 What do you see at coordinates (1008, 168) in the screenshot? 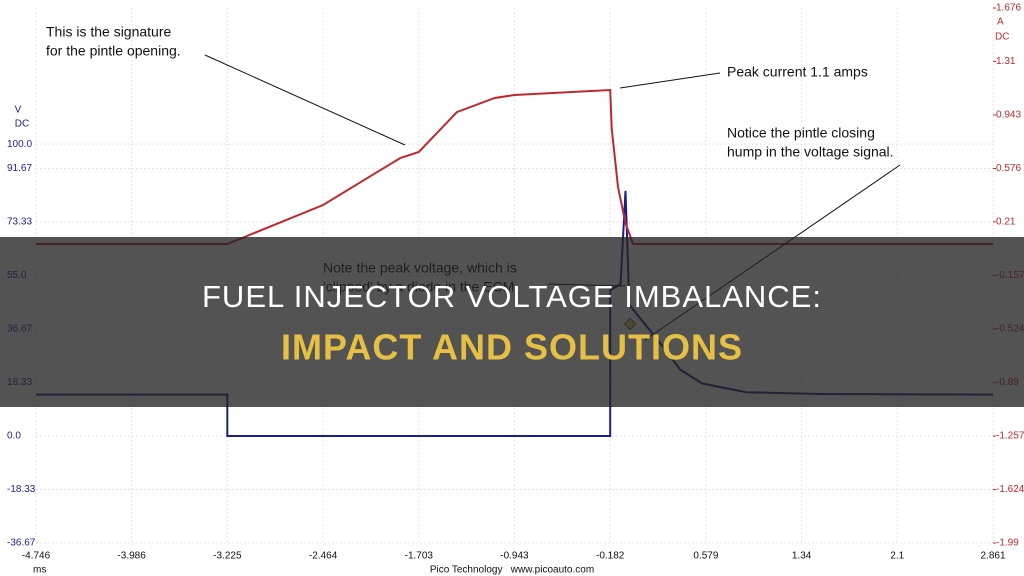
I see `y2-tick-label: 0.576` at bounding box center [1008, 168].